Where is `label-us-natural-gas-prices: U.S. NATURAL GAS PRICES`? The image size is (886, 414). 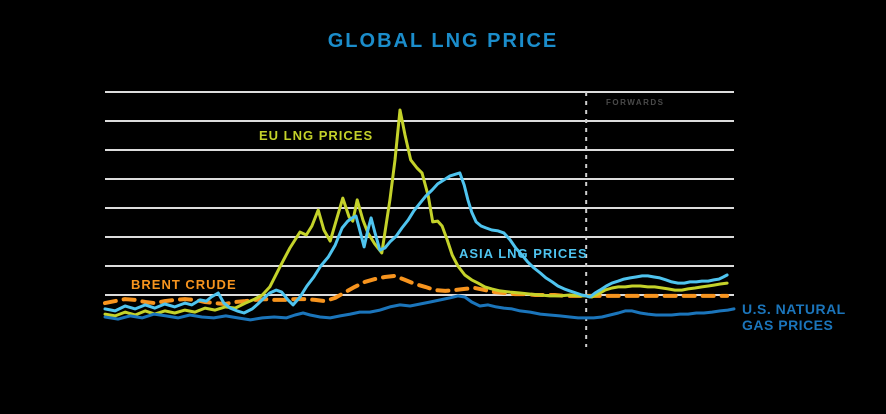 label-us-natural-gas-prices: U.S. NATURAL GAS PRICES is located at coordinates (794, 317).